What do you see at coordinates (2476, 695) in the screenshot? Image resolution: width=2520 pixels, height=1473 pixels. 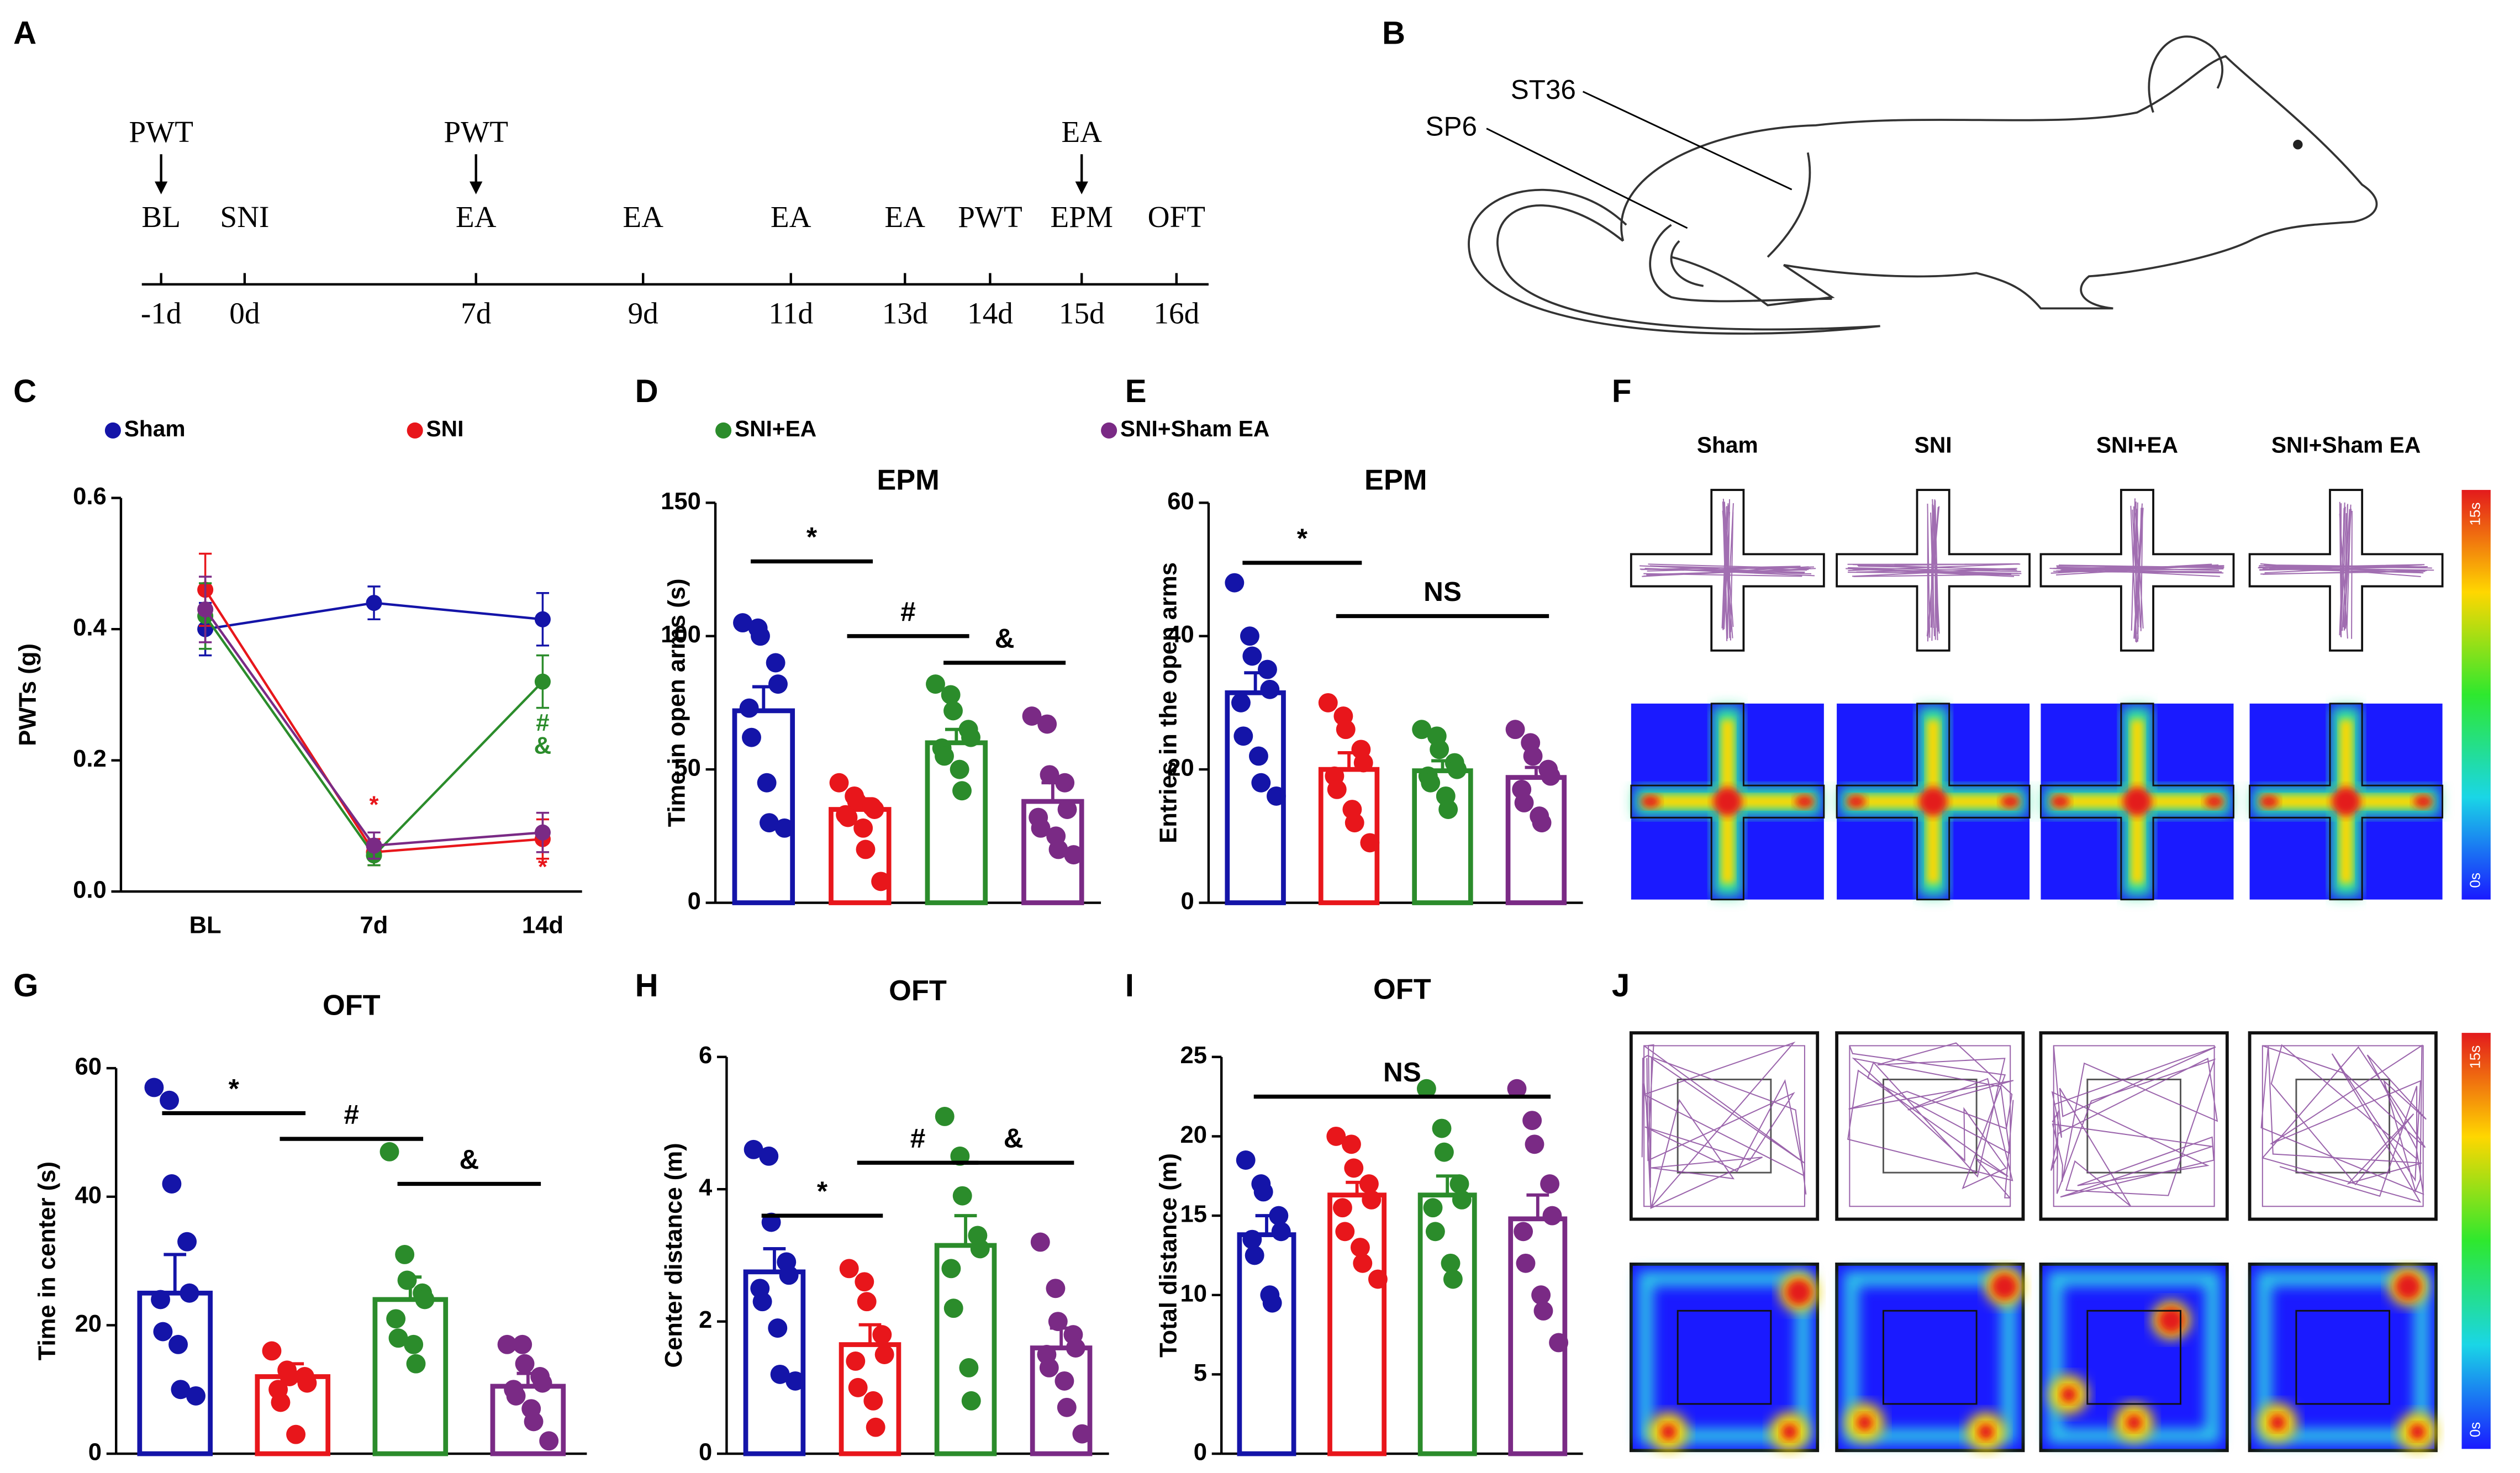 I see `colorbar` at bounding box center [2476, 695].